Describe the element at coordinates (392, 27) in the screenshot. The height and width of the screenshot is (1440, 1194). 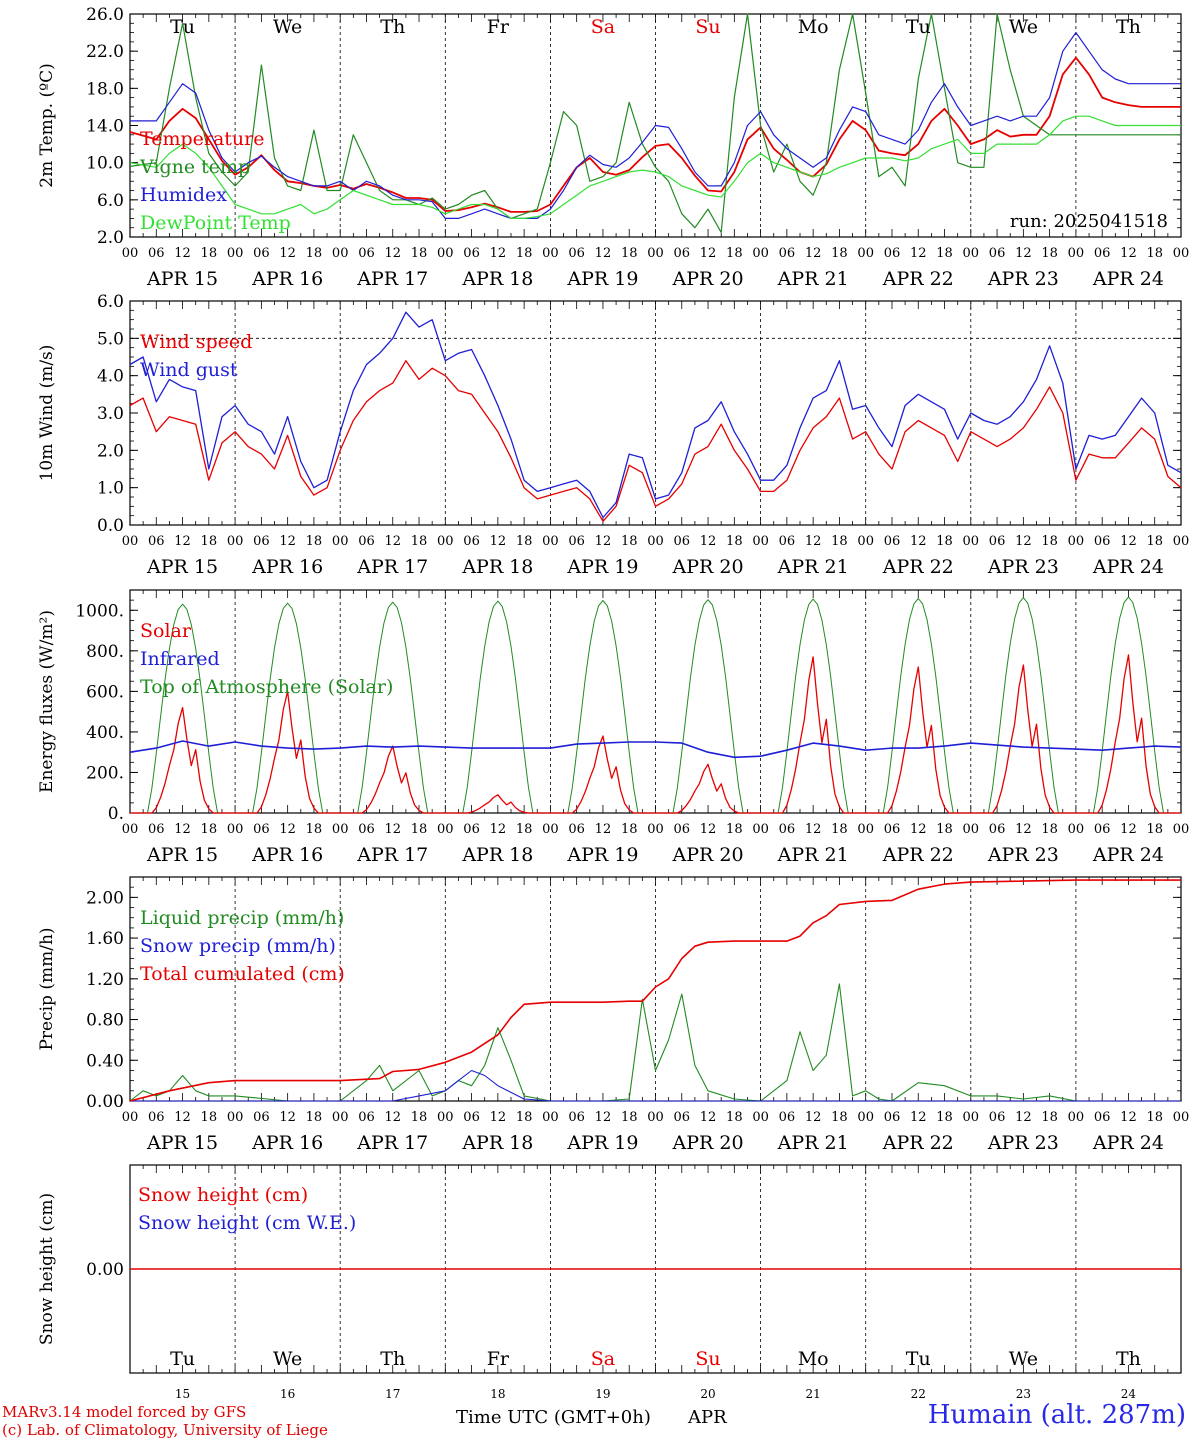
I see `weekday-label: Th` at that location.